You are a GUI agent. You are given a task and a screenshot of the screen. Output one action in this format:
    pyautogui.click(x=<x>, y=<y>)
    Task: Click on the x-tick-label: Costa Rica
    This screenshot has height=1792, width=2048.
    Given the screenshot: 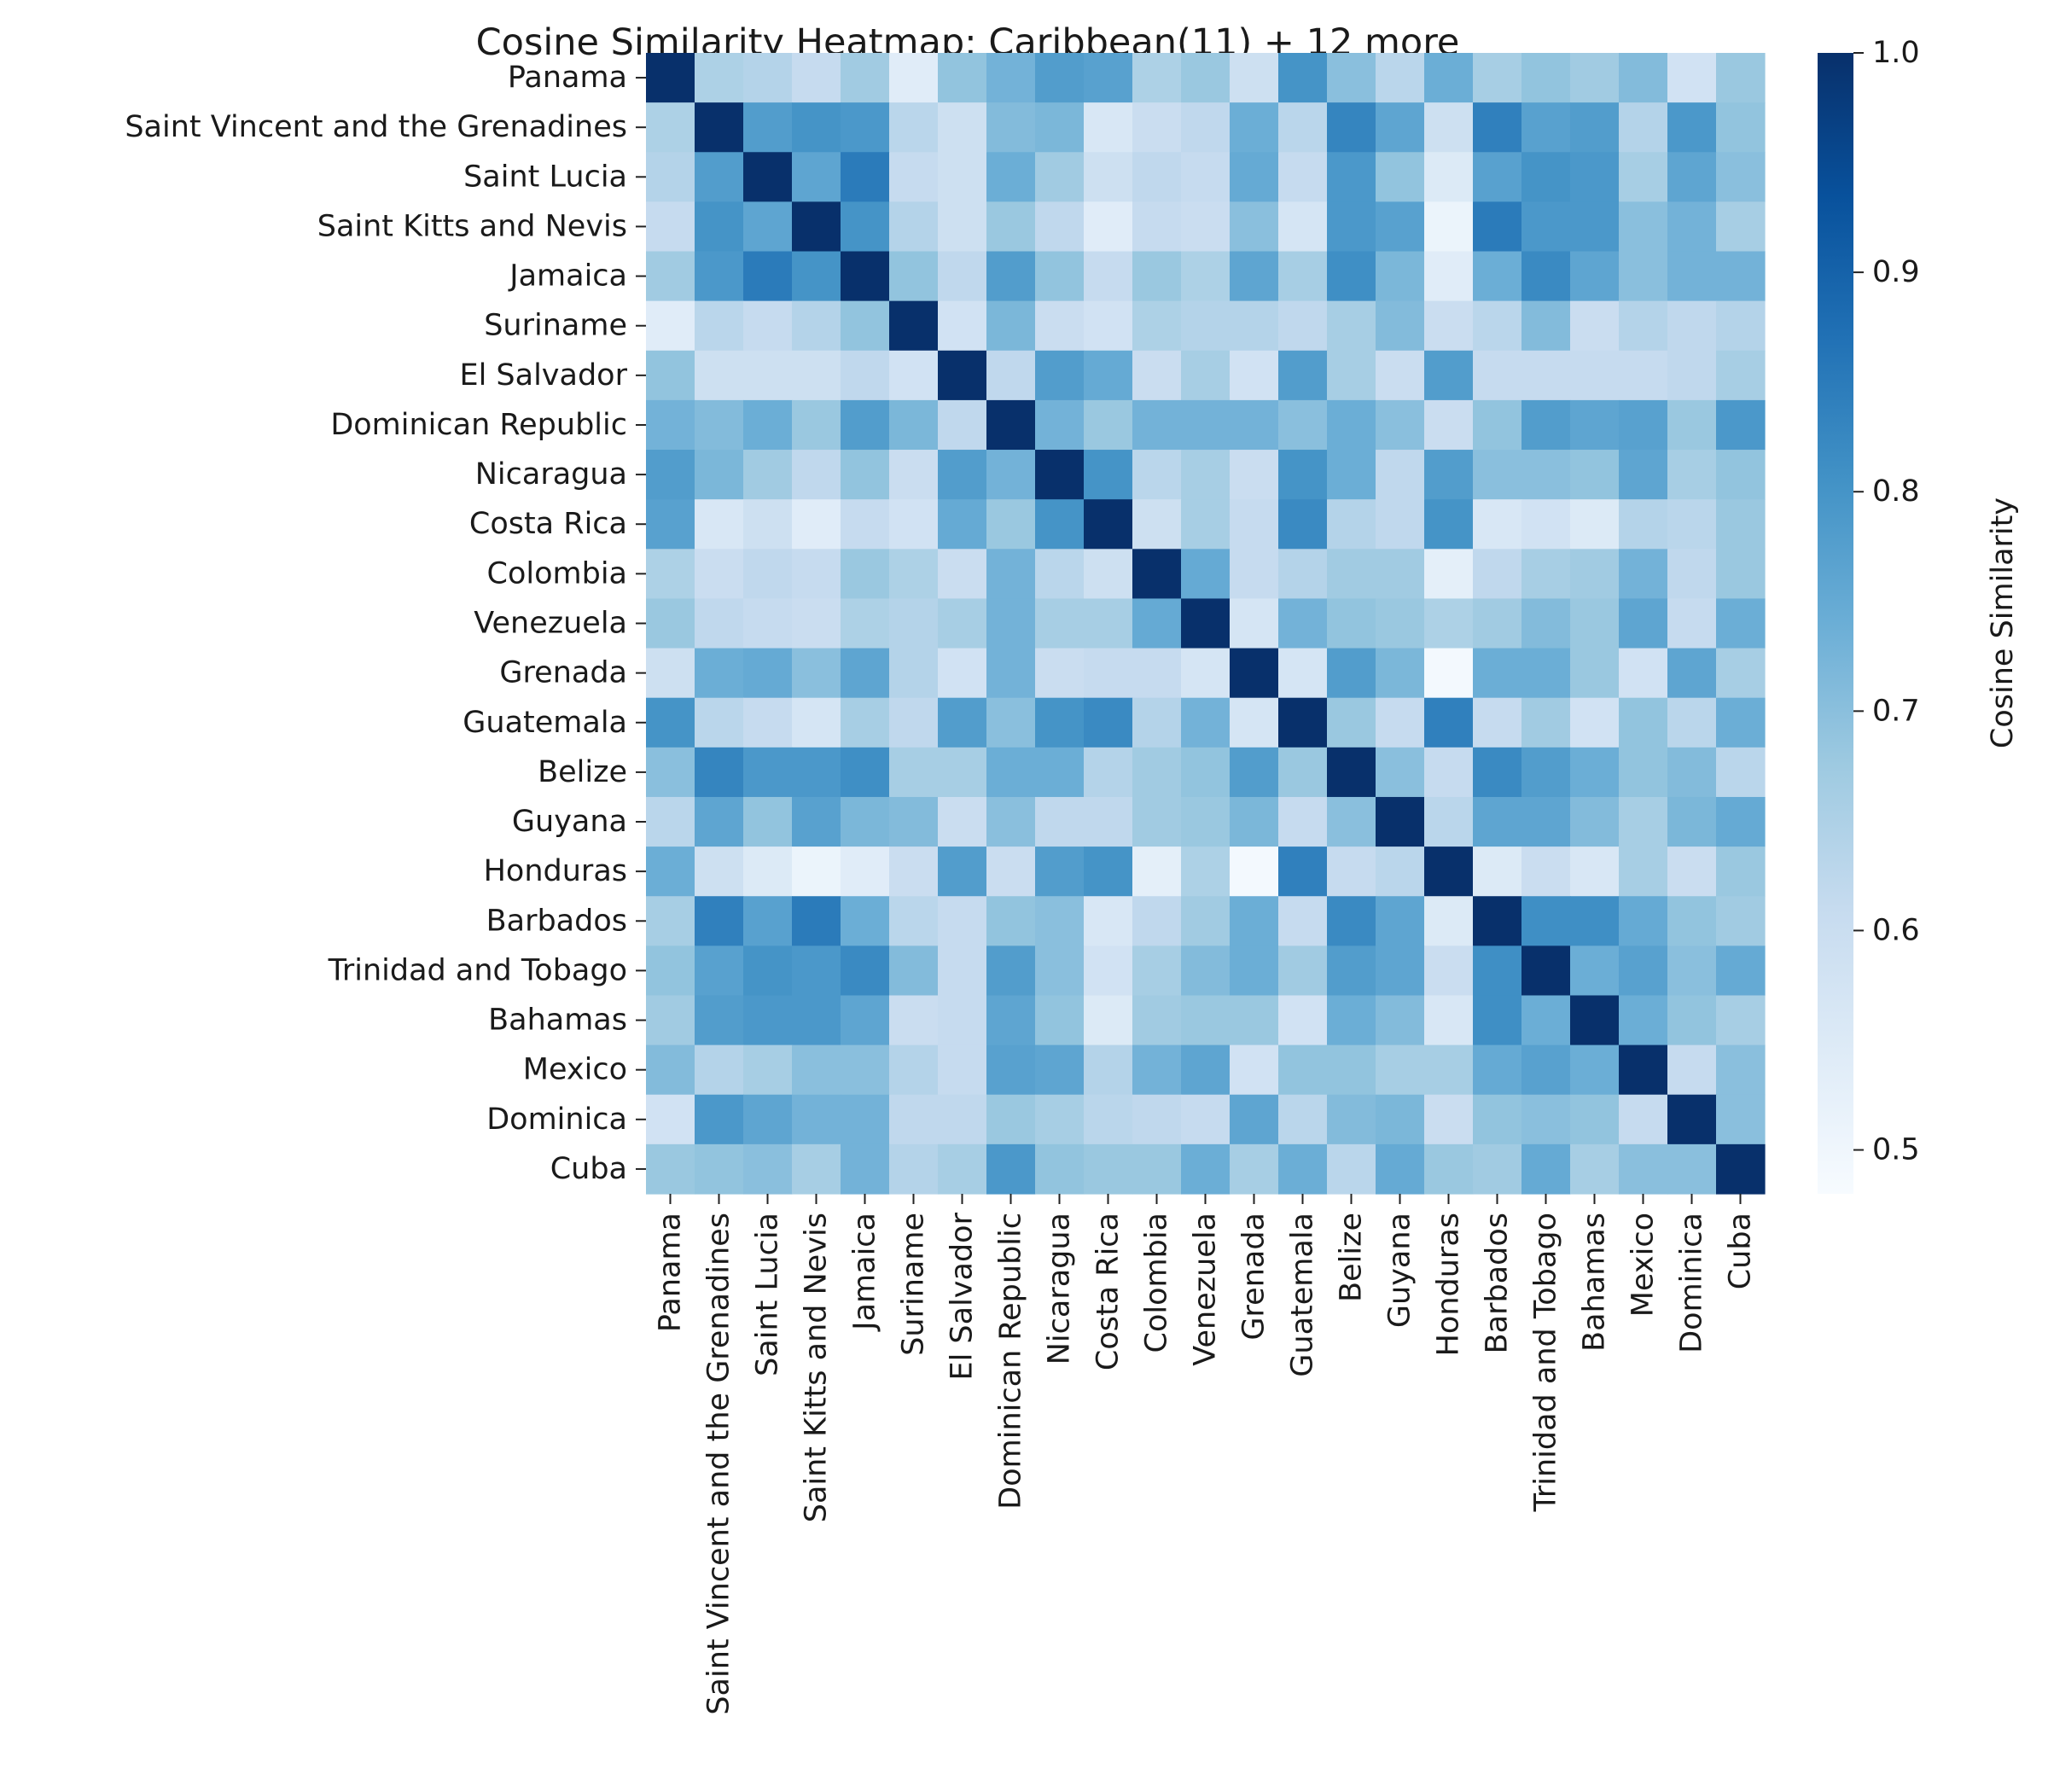 What is the action you would take?
    pyautogui.click(x=1108, y=1291)
    